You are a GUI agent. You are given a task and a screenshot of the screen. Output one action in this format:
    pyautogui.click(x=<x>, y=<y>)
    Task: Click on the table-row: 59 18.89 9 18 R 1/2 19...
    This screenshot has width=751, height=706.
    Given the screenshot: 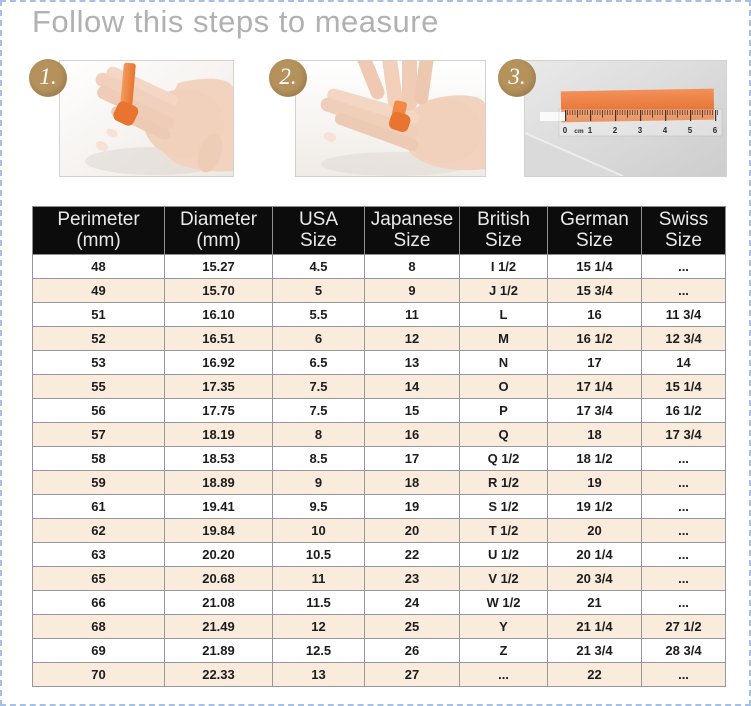 What is the action you would take?
    pyautogui.click(x=379, y=482)
    